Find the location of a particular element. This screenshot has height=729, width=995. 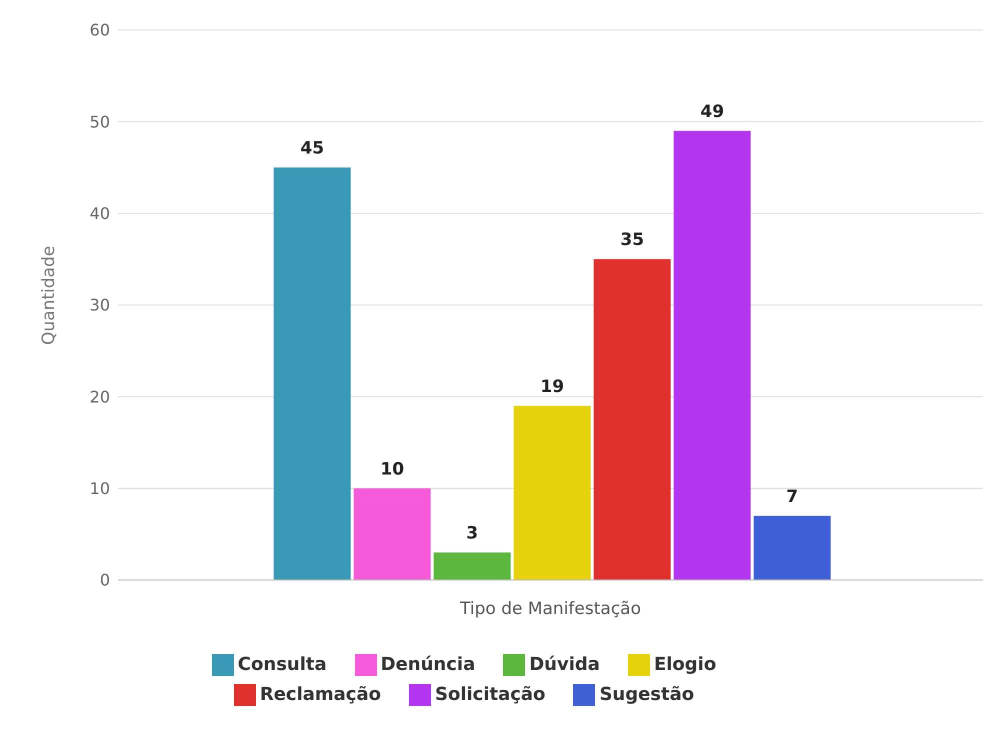

data-label: 35 is located at coordinates (632, 240).